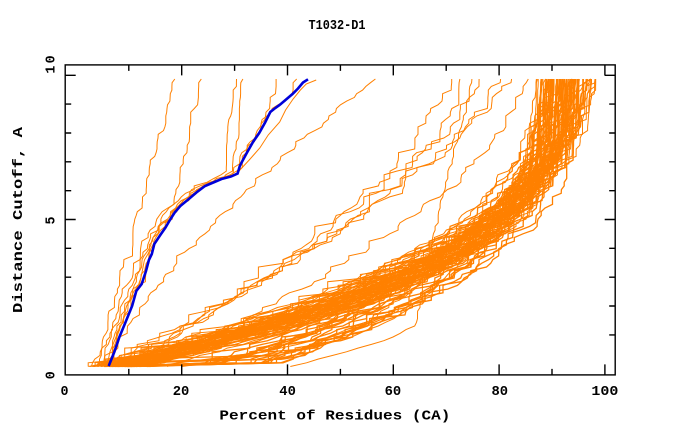 The image size is (680, 440). What do you see at coordinates (287, 392) in the screenshot?
I see `svg-text: 40` at bounding box center [287, 392].